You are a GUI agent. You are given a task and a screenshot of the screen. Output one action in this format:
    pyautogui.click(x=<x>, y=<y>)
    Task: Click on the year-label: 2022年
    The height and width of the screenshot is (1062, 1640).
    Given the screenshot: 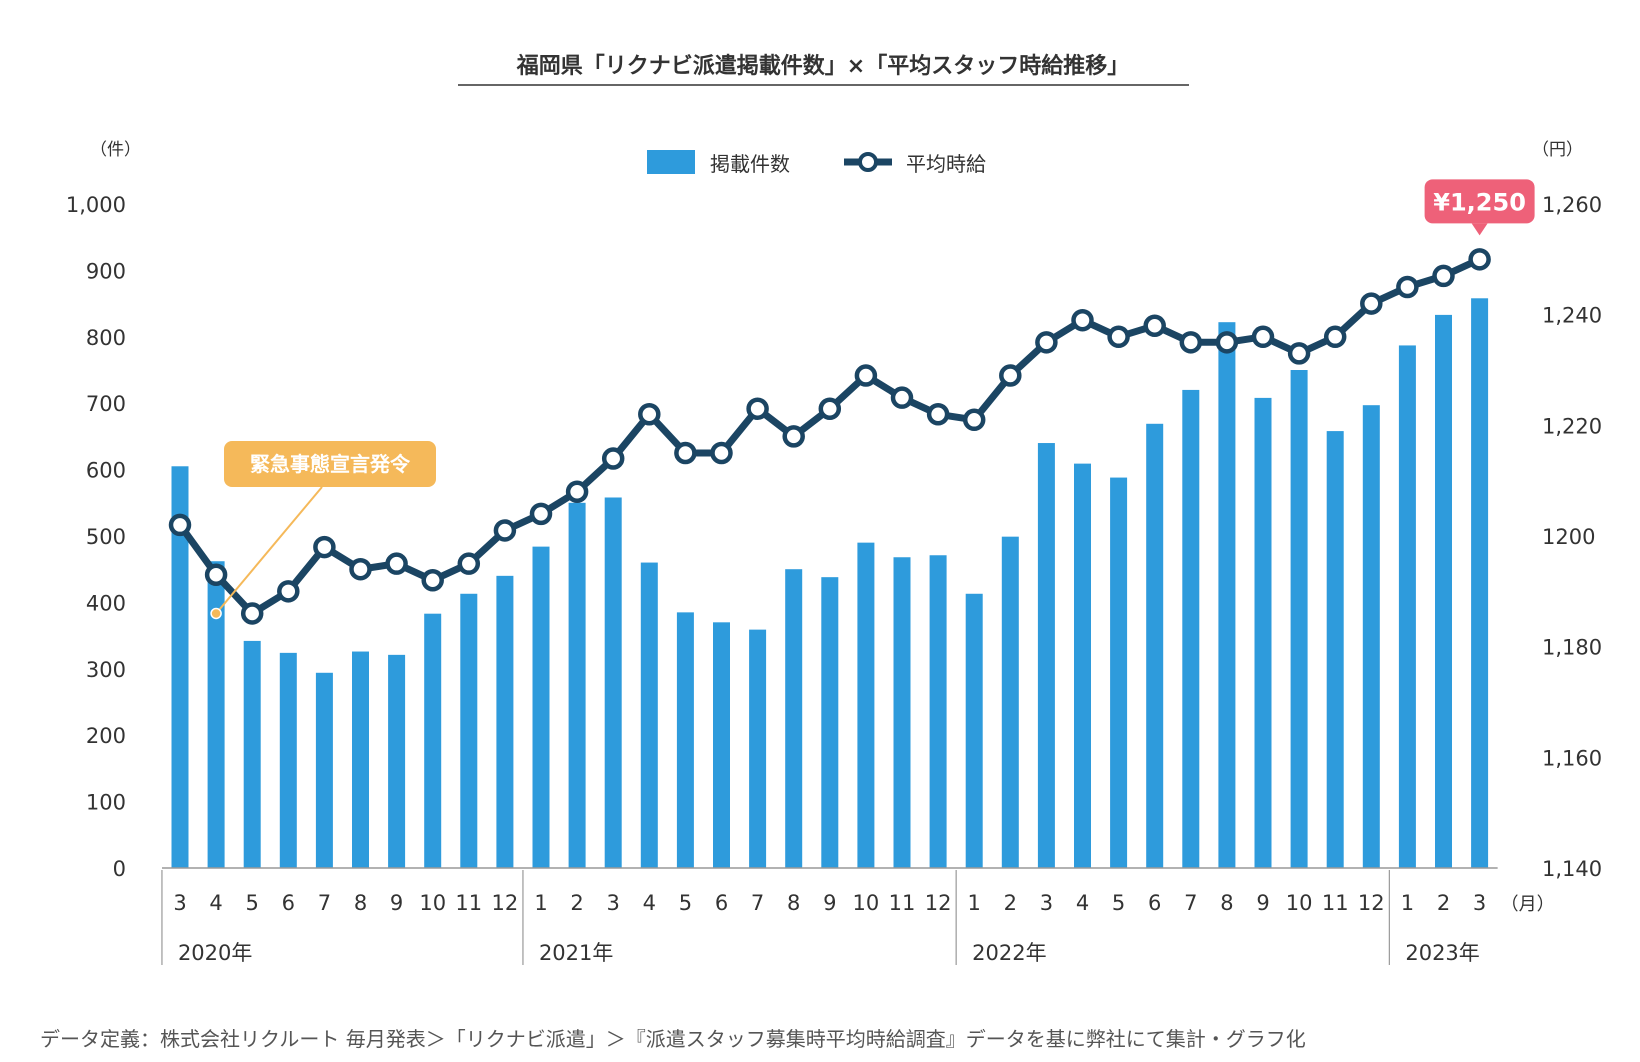 What is the action you would take?
    pyautogui.click(x=1009, y=953)
    